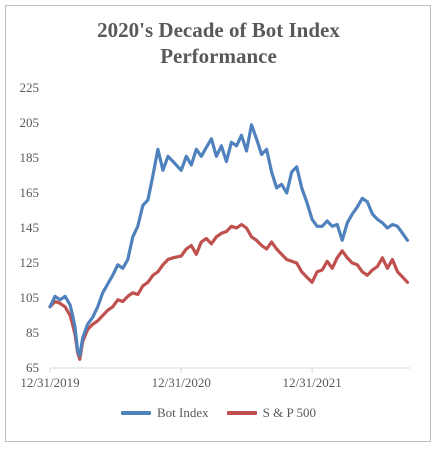  I want to click on chart-title: 2020's Decade of Bot Index Performance, so click(218, 43).